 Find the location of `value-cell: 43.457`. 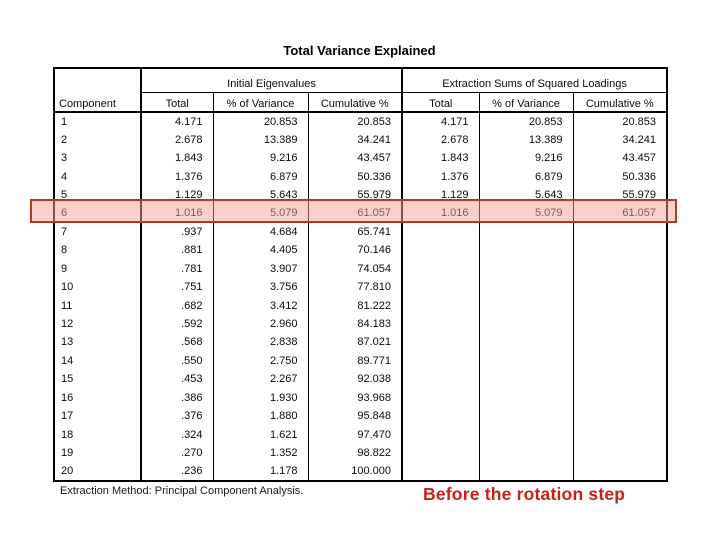

value-cell: 43.457 is located at coordinates (639, 158).